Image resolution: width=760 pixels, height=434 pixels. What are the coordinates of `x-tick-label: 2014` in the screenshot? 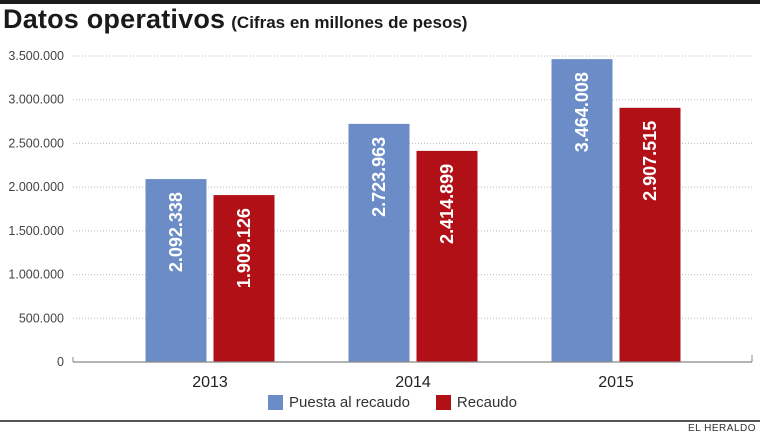 It's located at (413, 382).